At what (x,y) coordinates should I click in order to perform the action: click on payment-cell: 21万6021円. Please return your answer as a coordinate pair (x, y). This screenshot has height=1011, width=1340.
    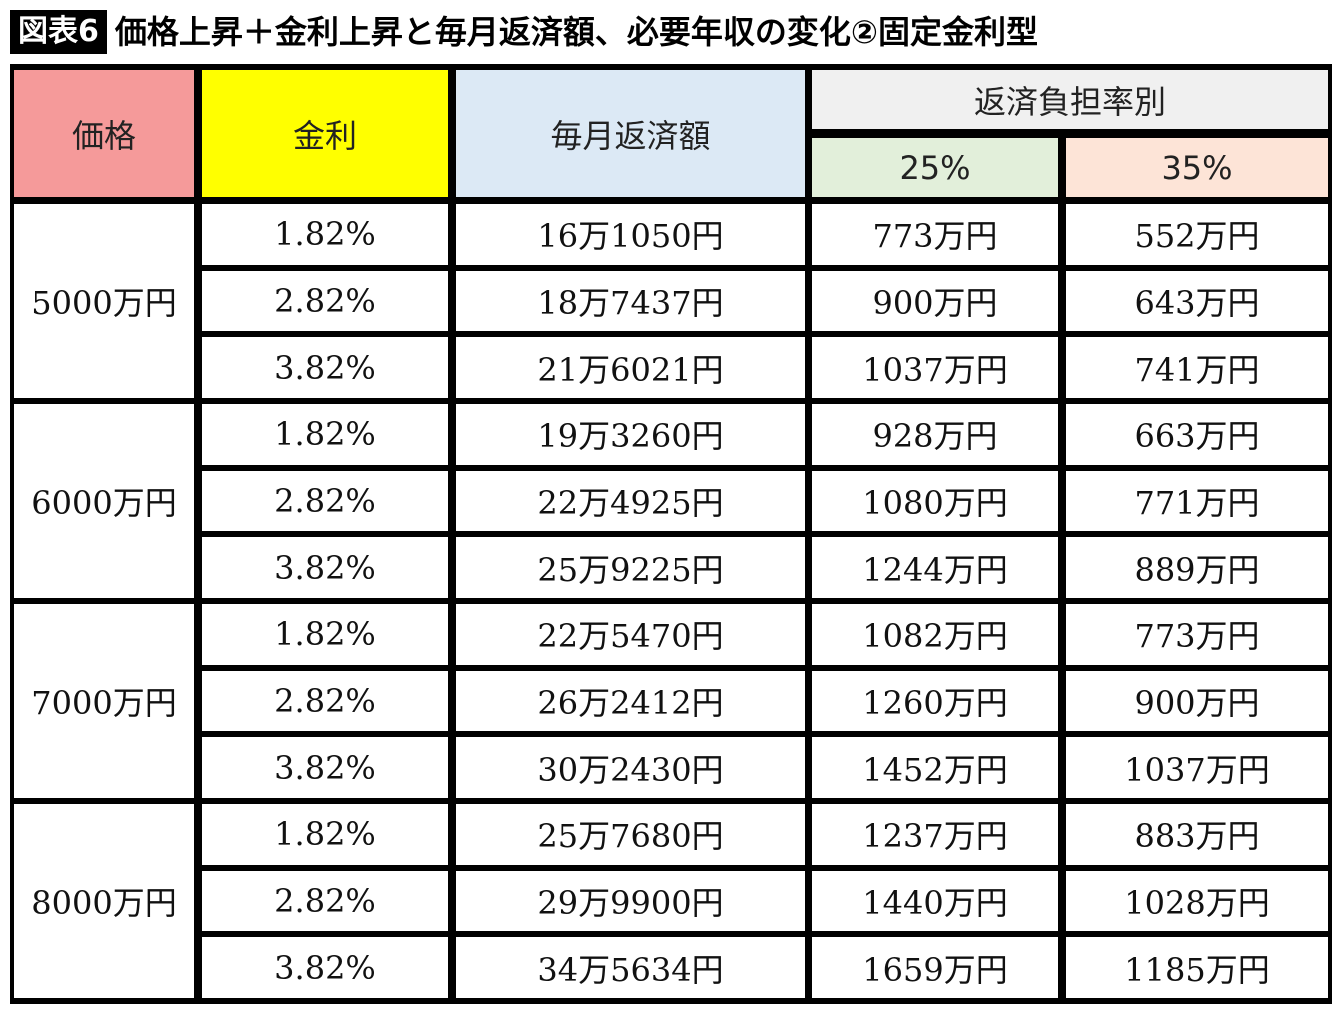
    Looking at the image, I should click on (630, 367).